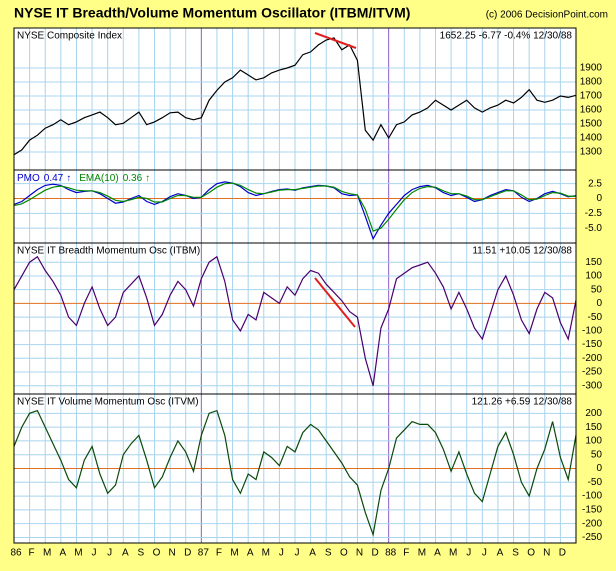  I want to click on panel-label: NYSE IT Breadth Momentum Osc (ITBM), so click(108, 251).